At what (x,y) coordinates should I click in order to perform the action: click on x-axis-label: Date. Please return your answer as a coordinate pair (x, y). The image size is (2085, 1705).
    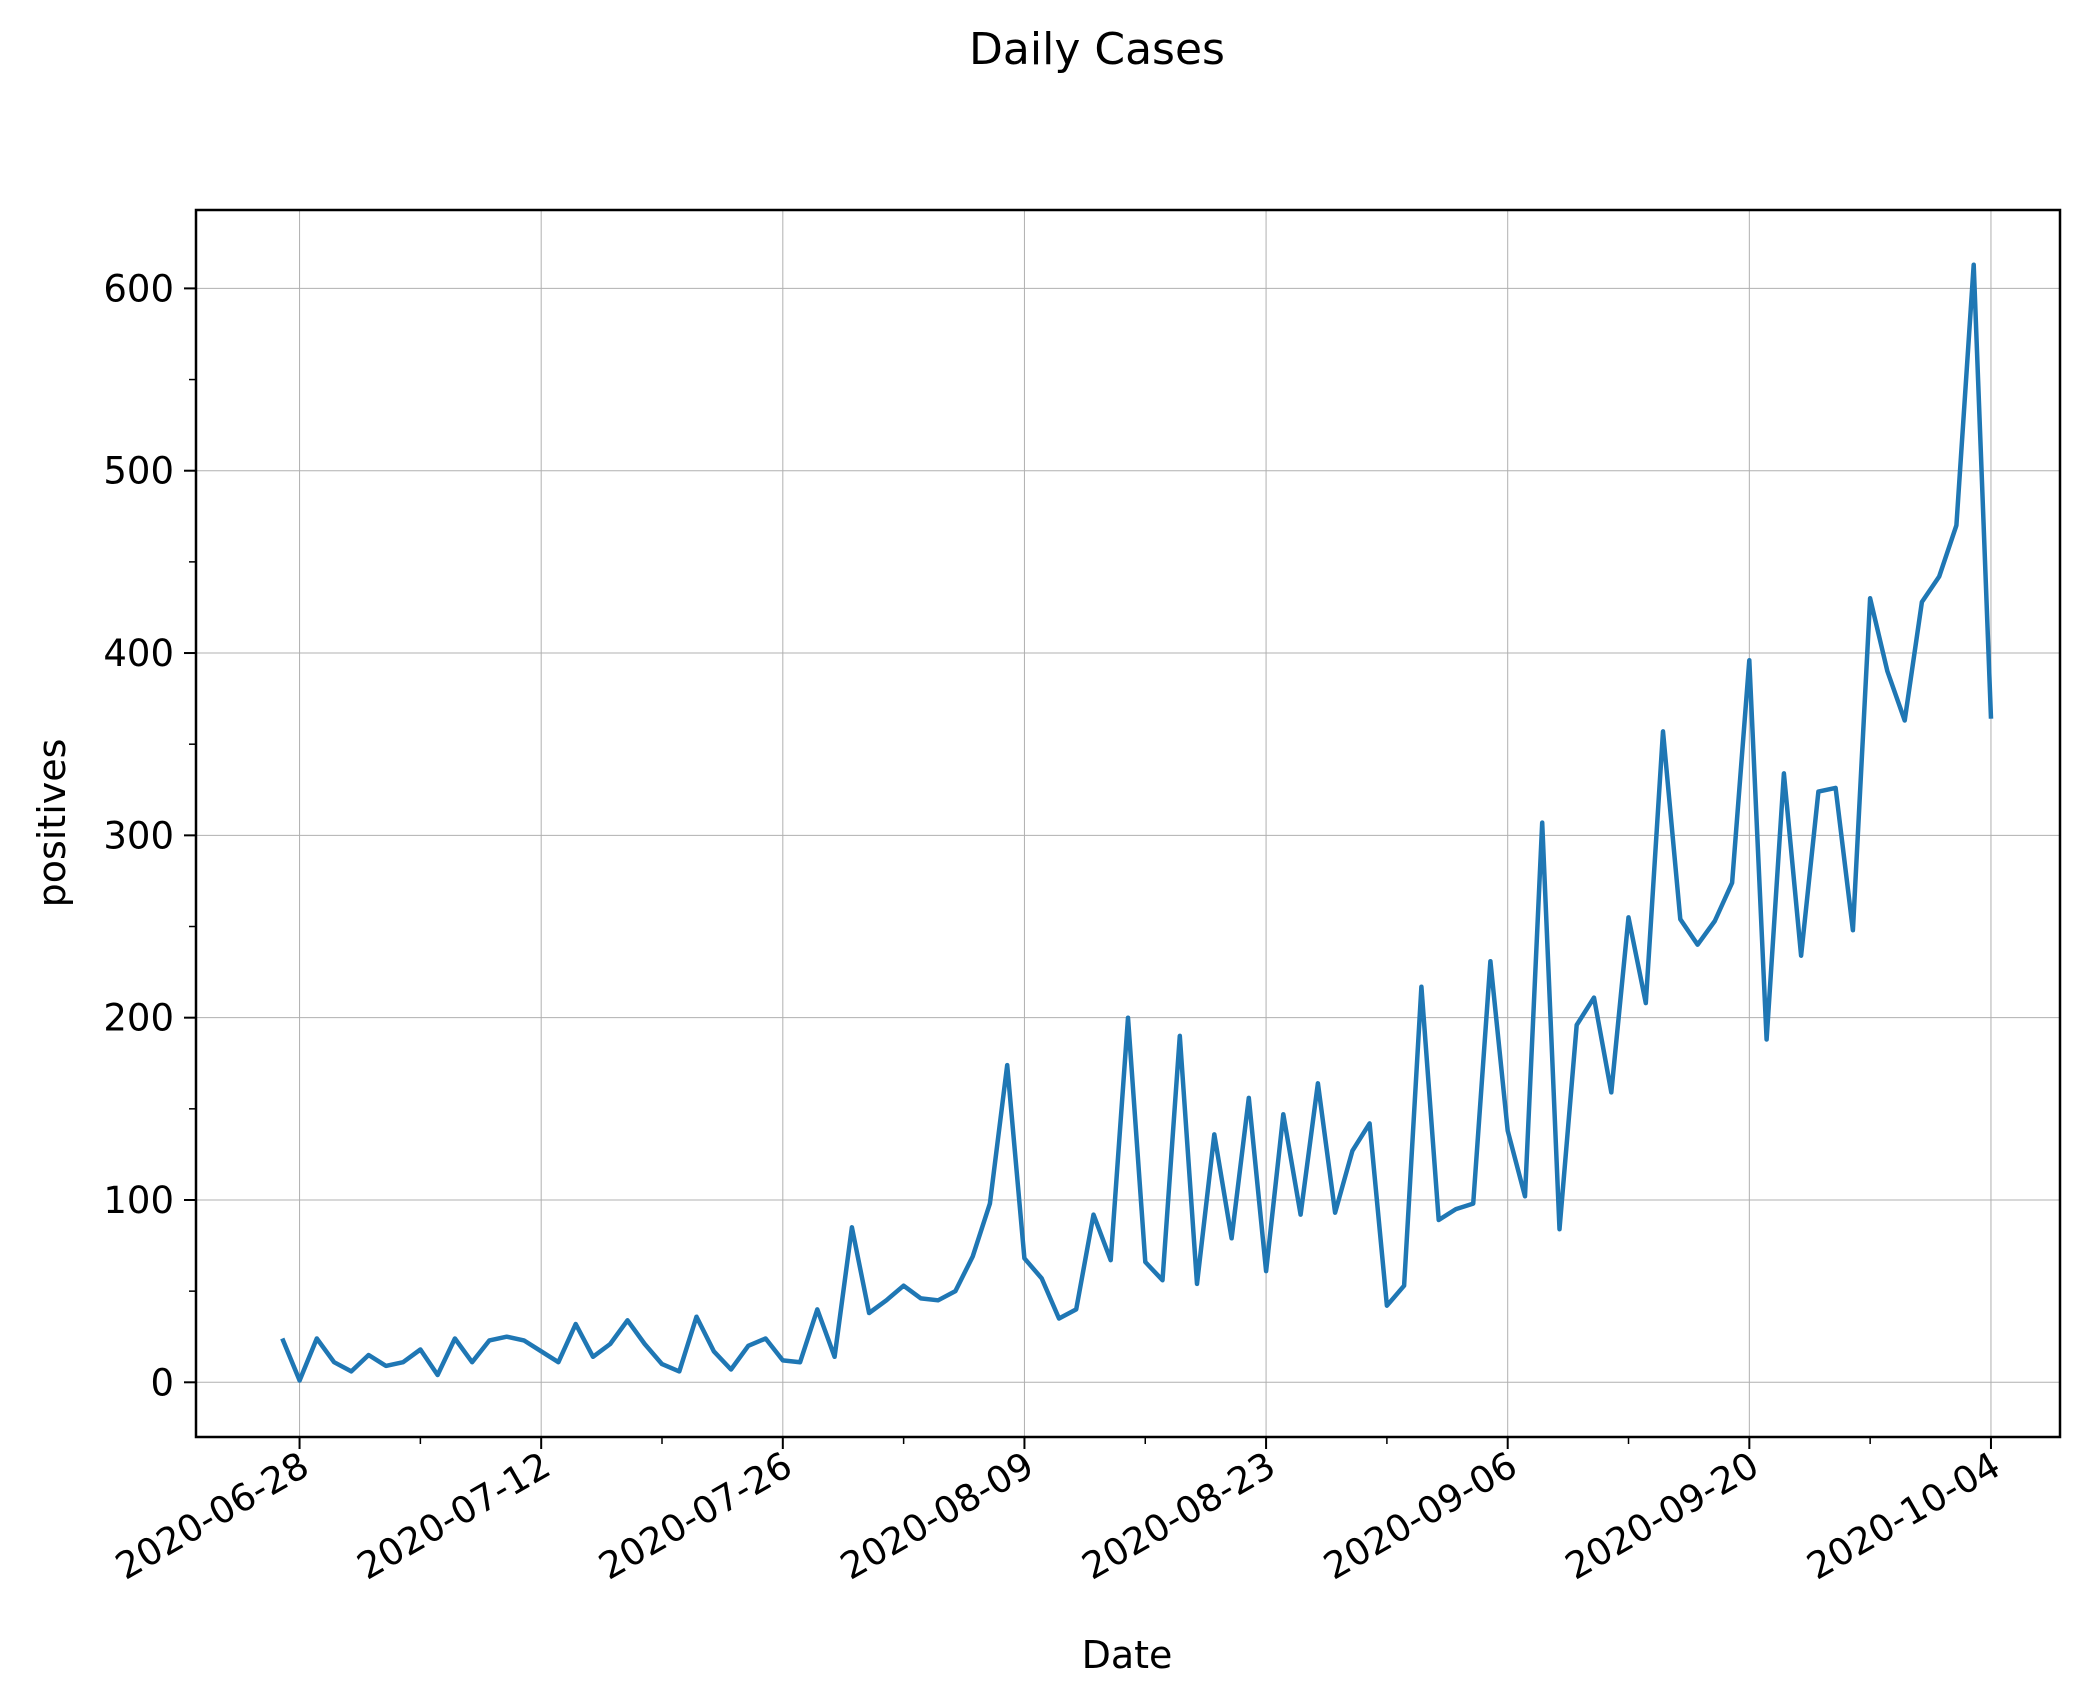
    Looking at the image, I should click on (1127, 1655).